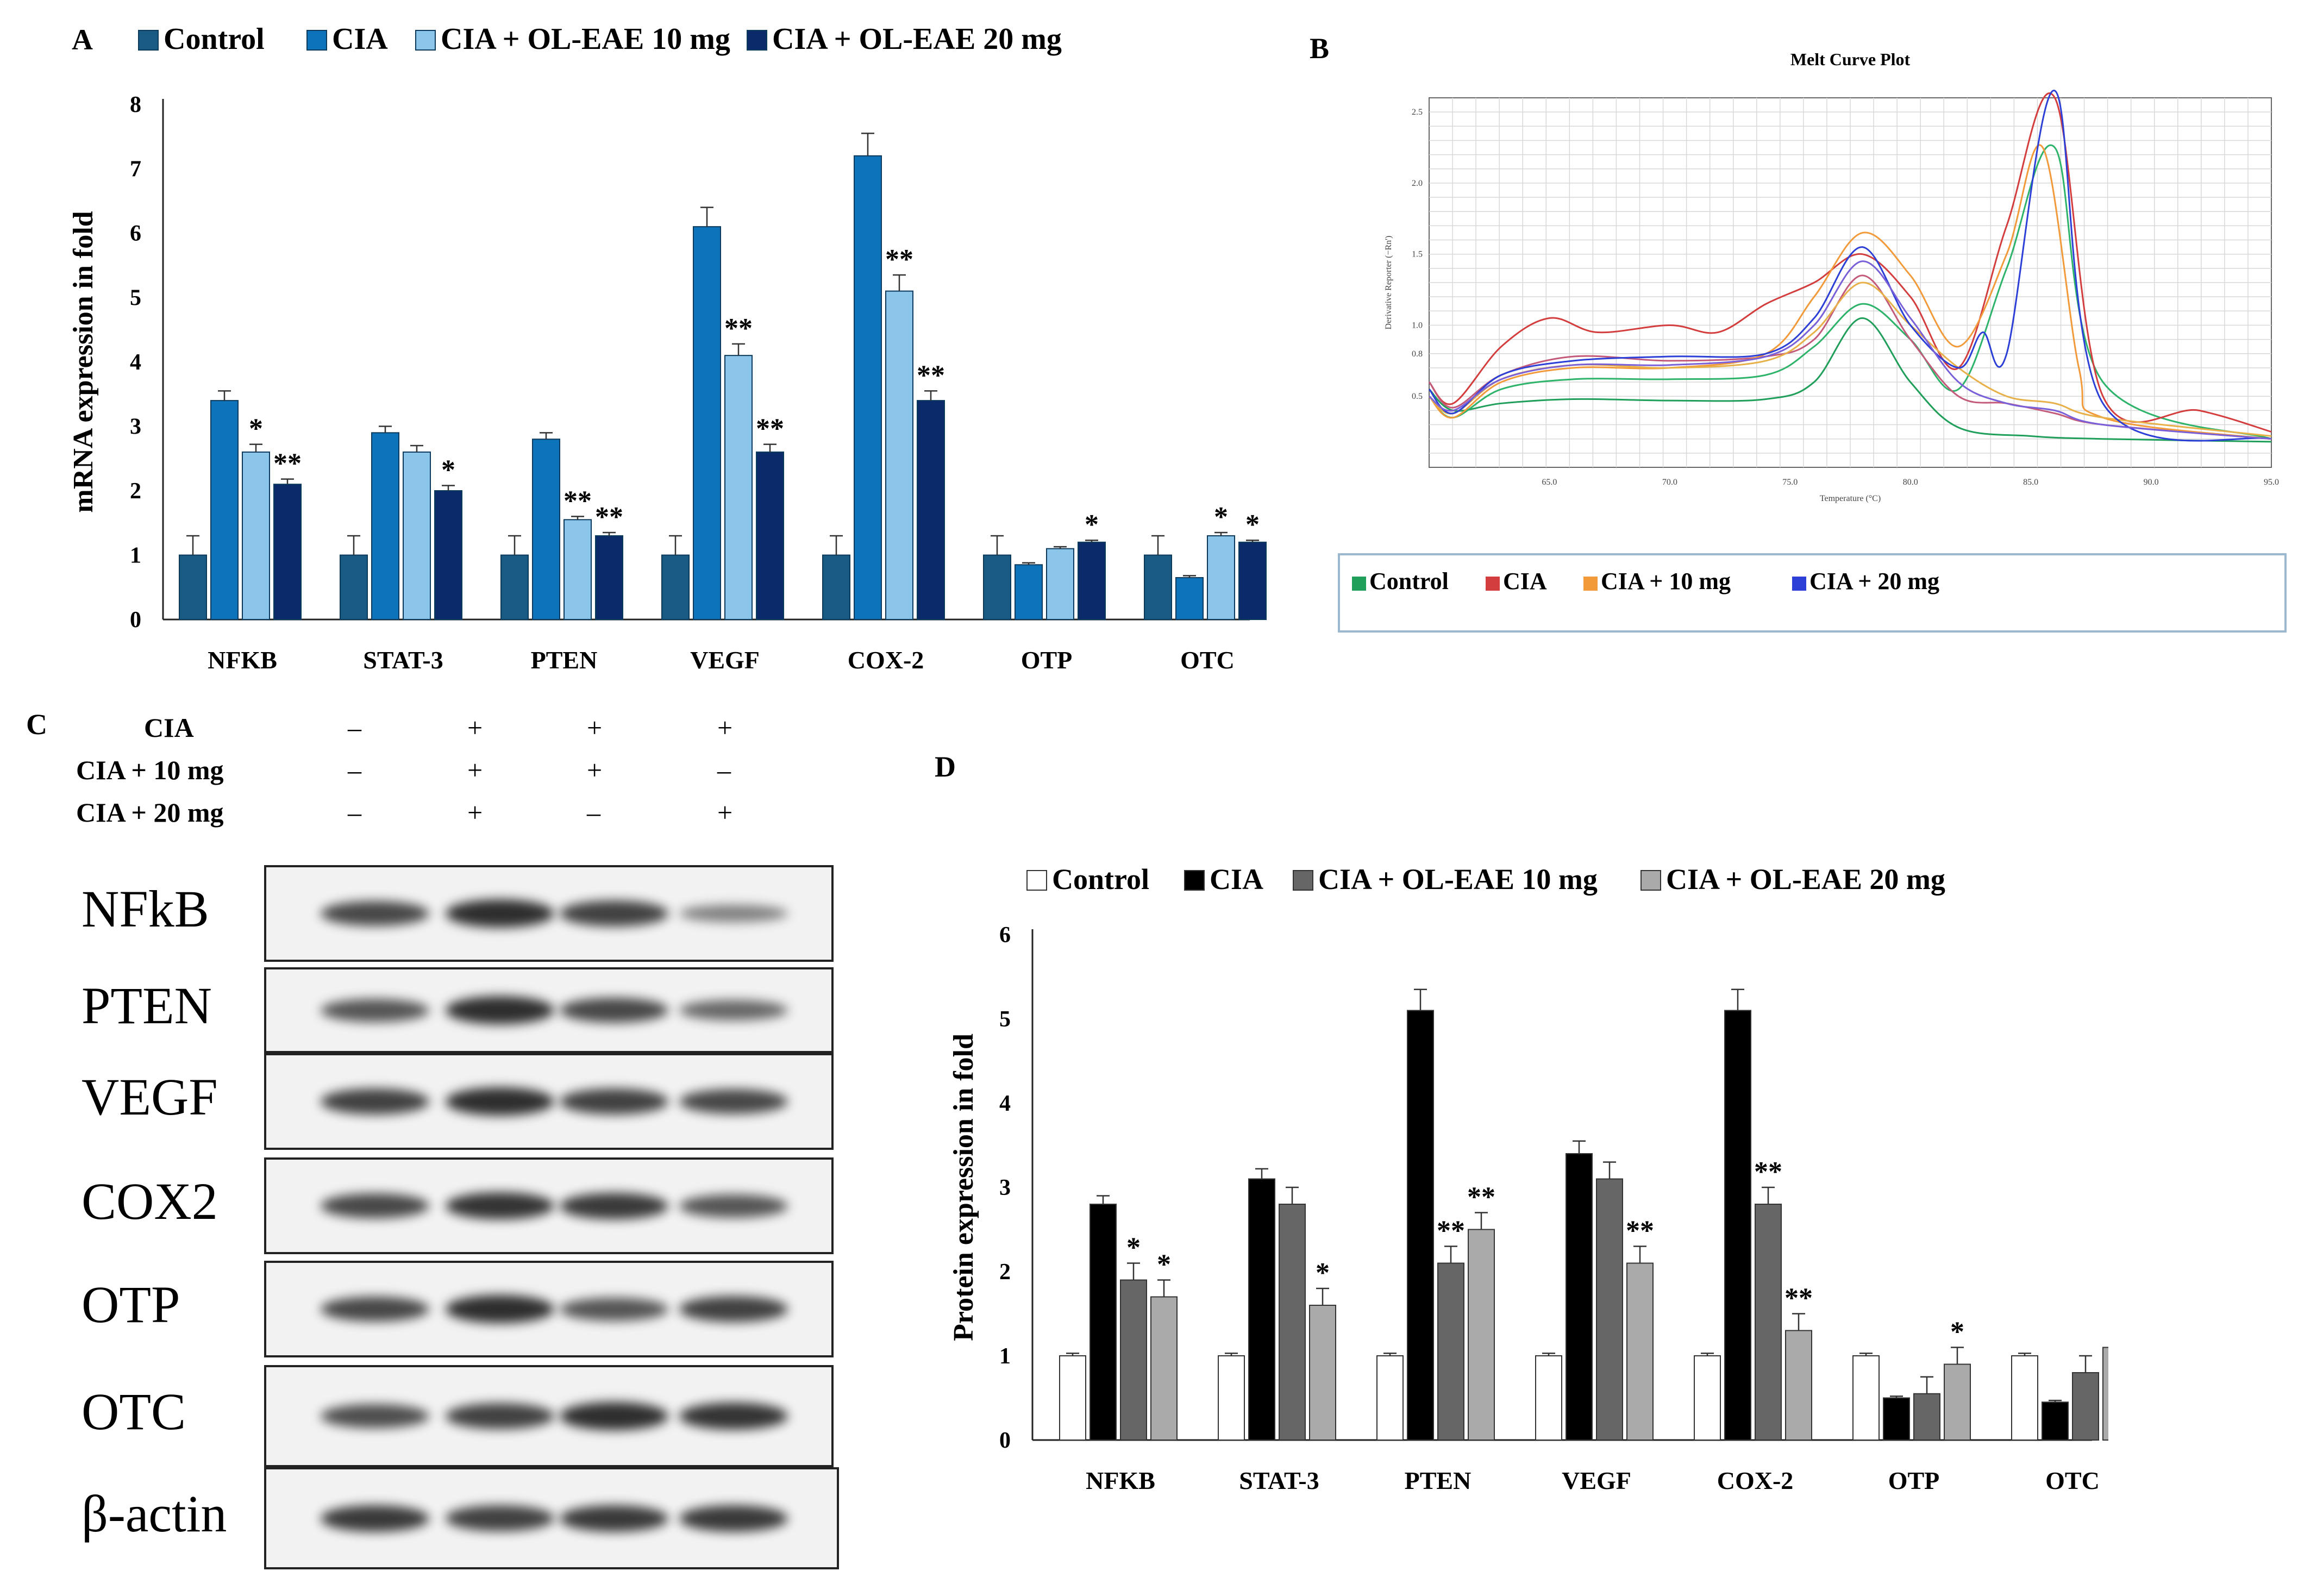 Image resolution: width=2298 pixels, height=1596 pixels. Describe the element at coordinates (1851, 498) in the screenshot. I see `x-axis-label: Temperature (°C)` at that location.